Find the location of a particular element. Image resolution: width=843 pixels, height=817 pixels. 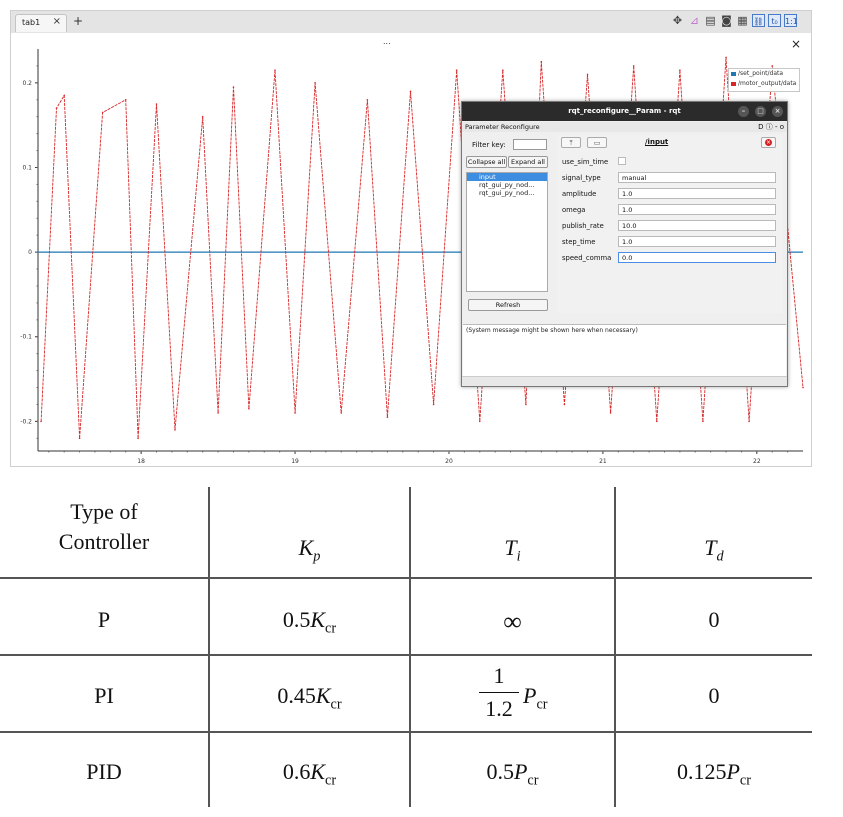

speed-command-input: 0.0 is located at coordinates (697, 257).